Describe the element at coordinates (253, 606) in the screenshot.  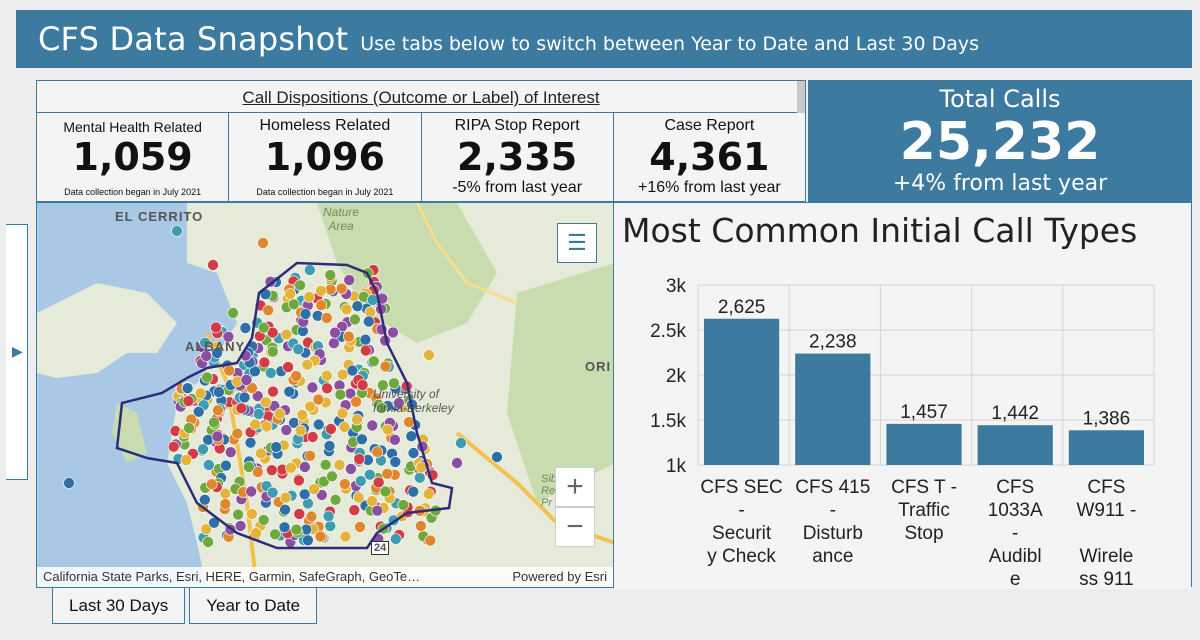
I see `tab-year-to-date: Year to Date` at that location.